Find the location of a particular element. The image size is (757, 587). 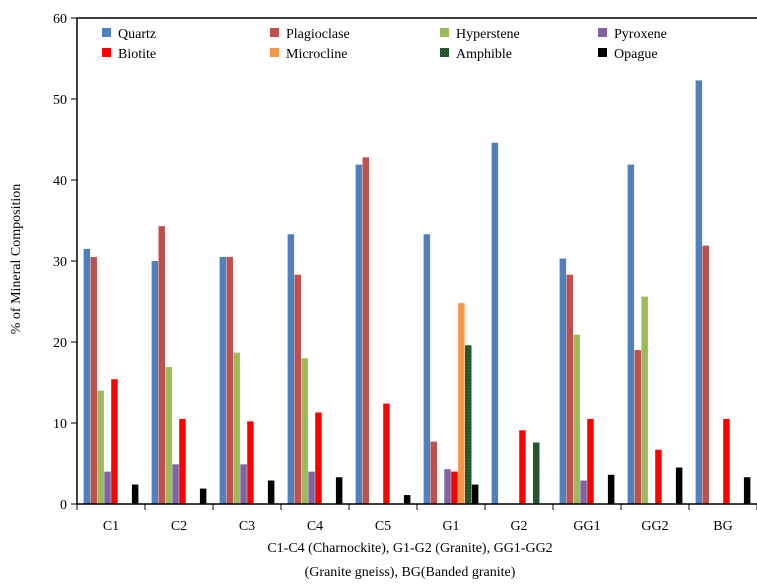

bar-plagioclase-g1 is located at coordinates (433, 472).